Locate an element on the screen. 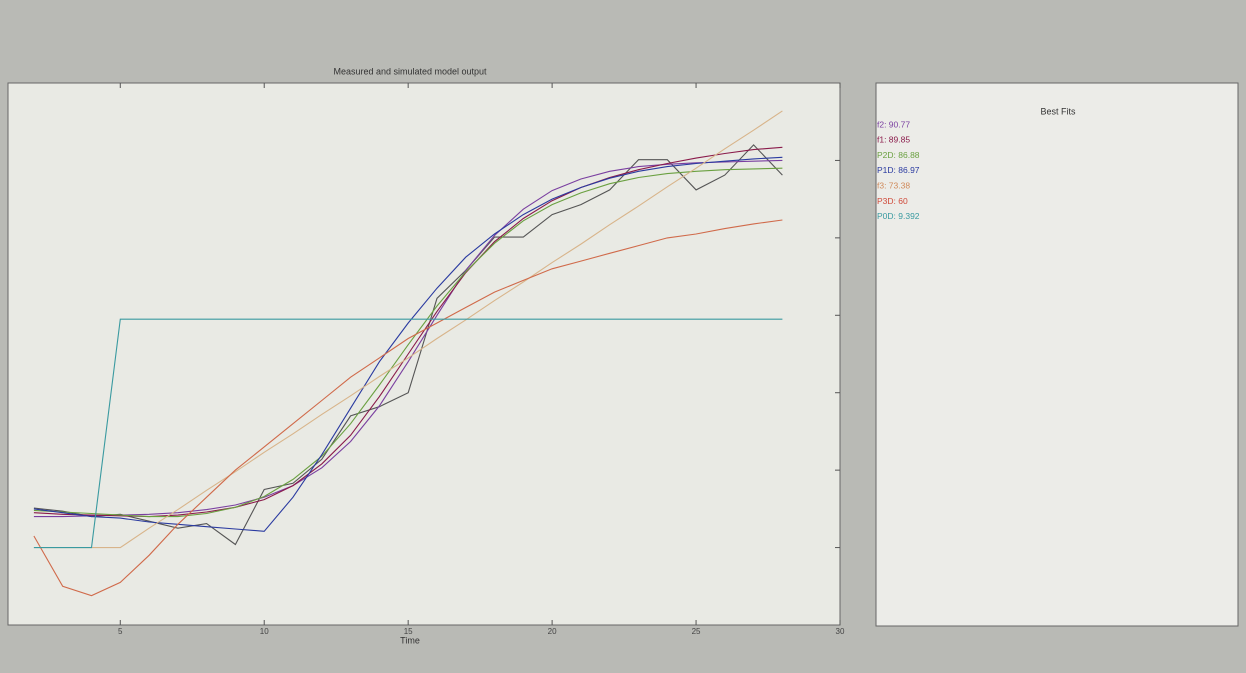  fit-entry: f2: 90.77 is located at coordinates (893, 124).